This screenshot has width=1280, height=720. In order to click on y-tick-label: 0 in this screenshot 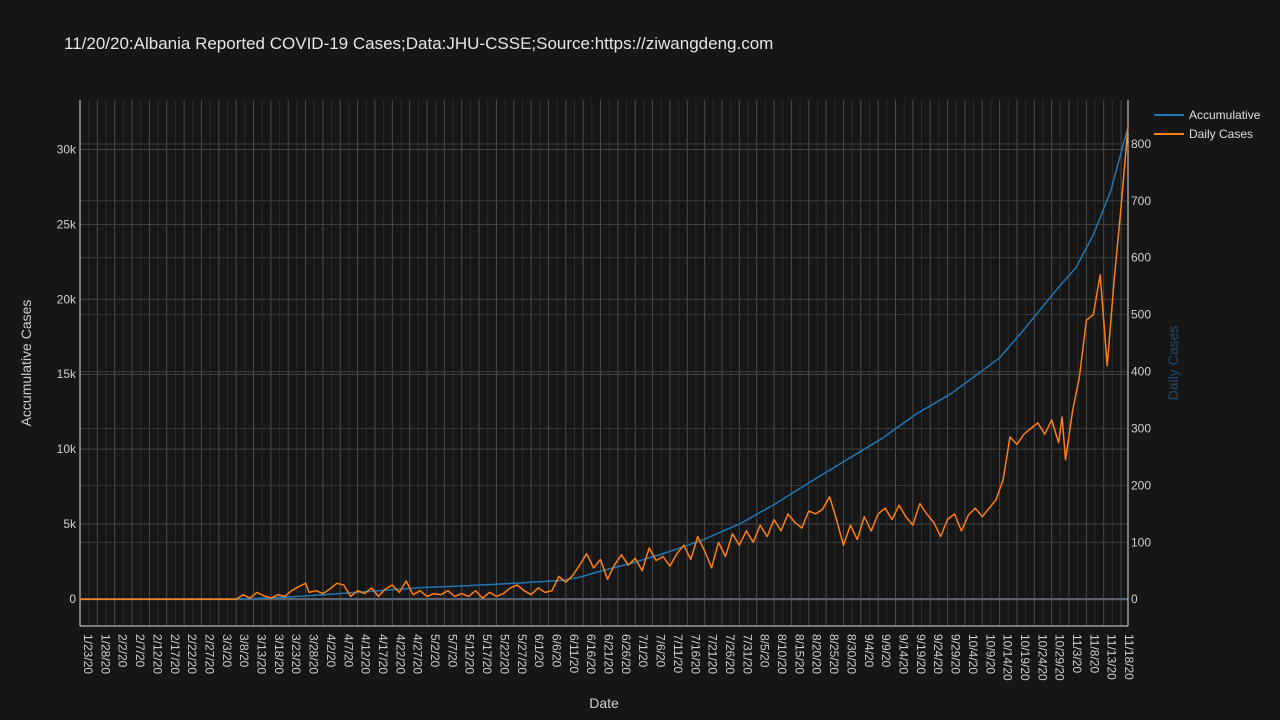, I will do `click(72, 599)`.